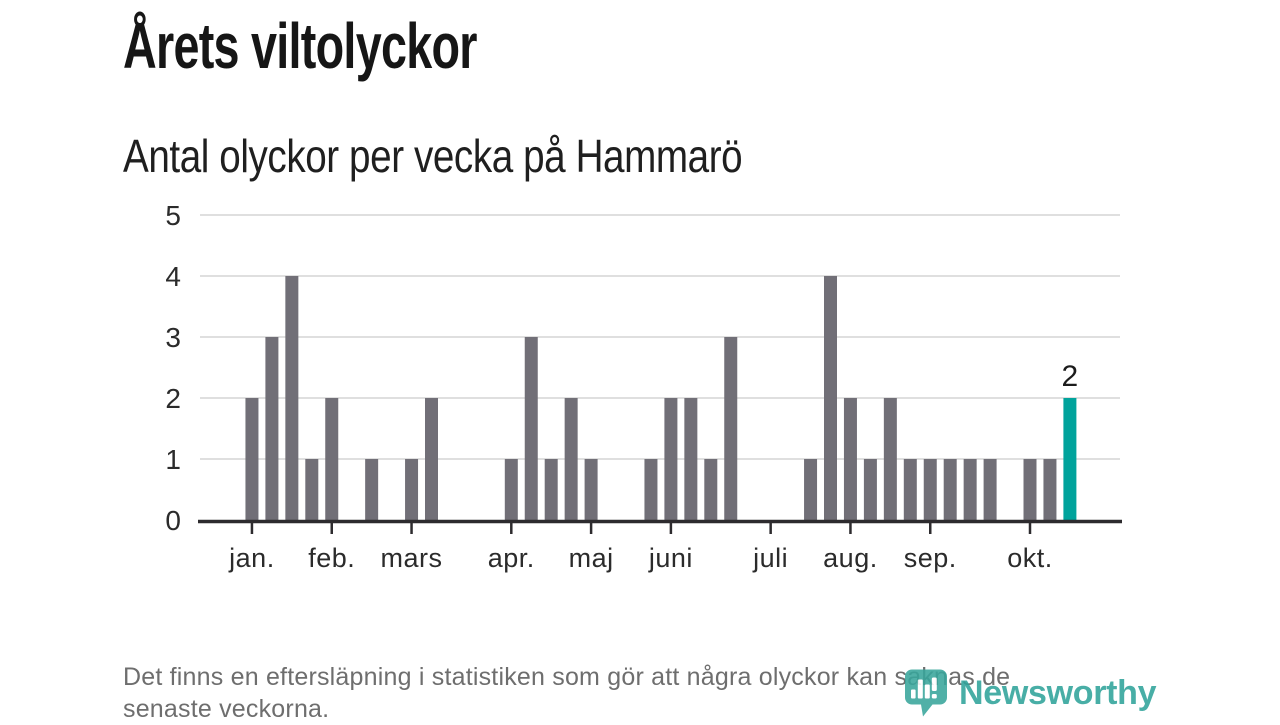 This screenshot has height=725, width=1280. What do you see at coordinates (511, 558) in the screenshot?
I see `x-axis-month-label: apr.` at bounding box center [511, 558].